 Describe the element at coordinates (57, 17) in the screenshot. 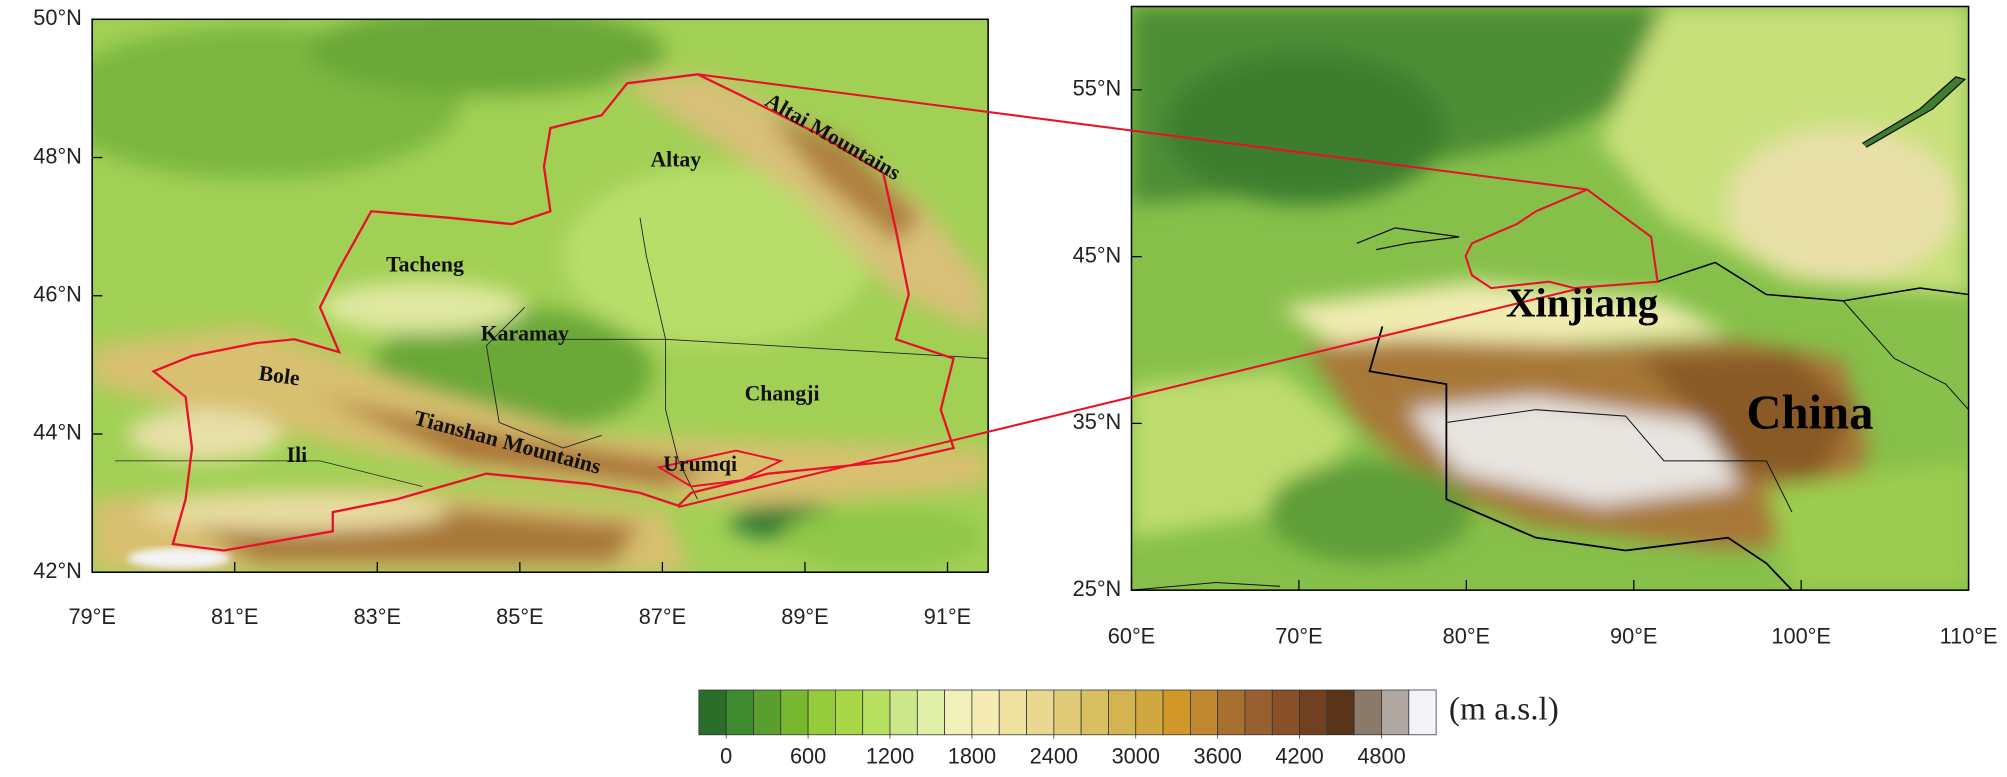

I see `y-tick-label: 50°N` at that location.